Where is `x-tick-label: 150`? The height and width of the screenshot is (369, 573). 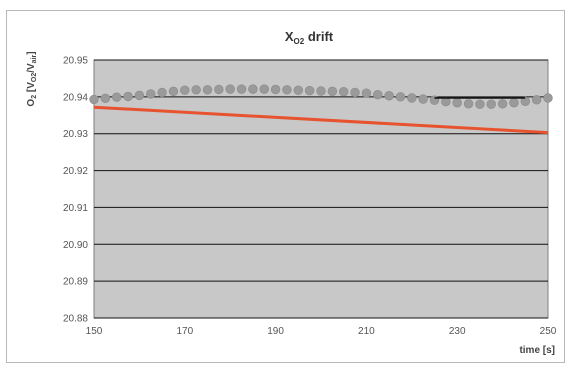
x-tick-label: 150 is located at coordinates (94, 331).